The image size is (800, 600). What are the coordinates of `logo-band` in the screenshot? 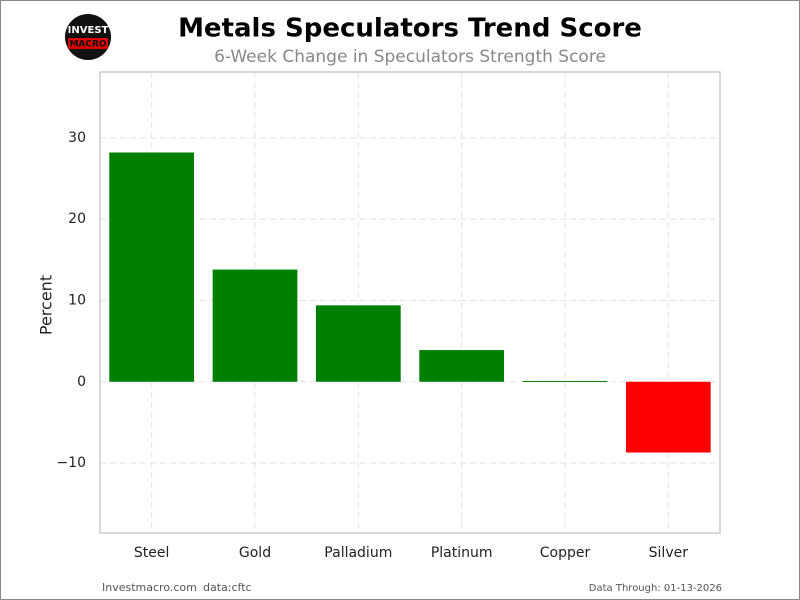 It's located at (88, 43).